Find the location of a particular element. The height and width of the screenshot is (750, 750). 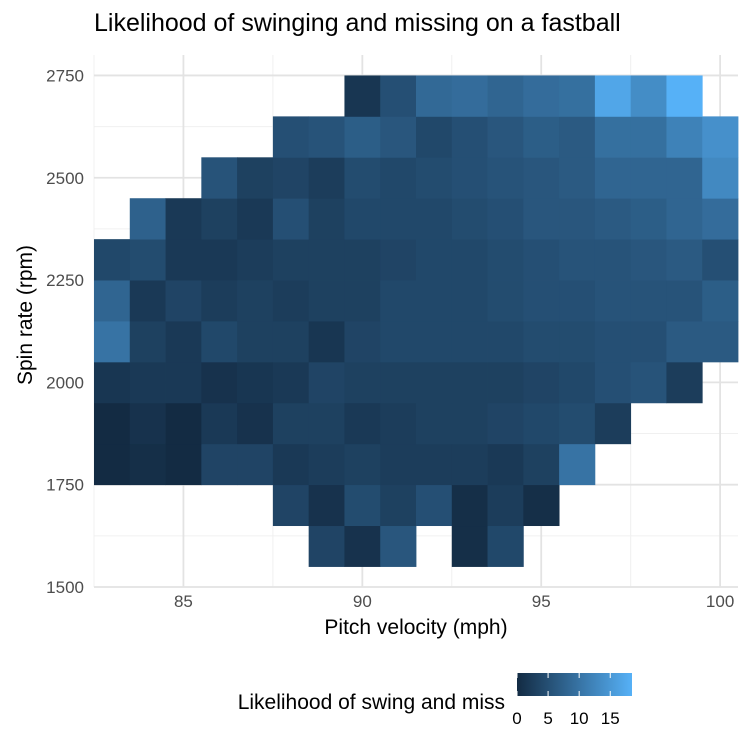

legend: Likelihood of swing and miss 0 5 10 15 is located at coordinates (435, 700).